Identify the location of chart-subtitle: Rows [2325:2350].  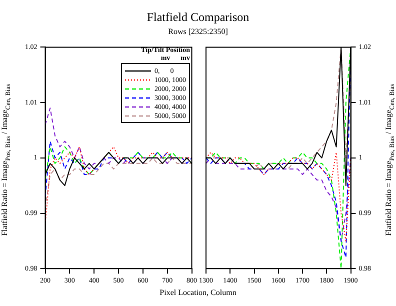
(198, 31).